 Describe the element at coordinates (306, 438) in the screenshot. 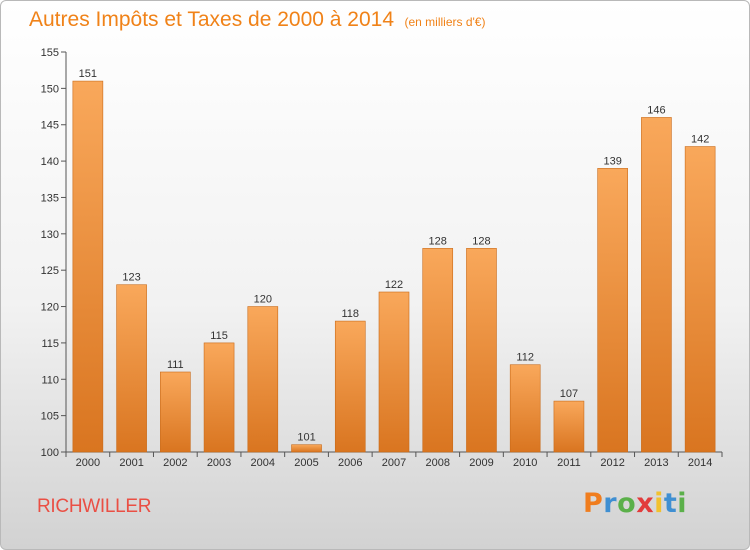

I see `value-label-2005: 101` at that location.